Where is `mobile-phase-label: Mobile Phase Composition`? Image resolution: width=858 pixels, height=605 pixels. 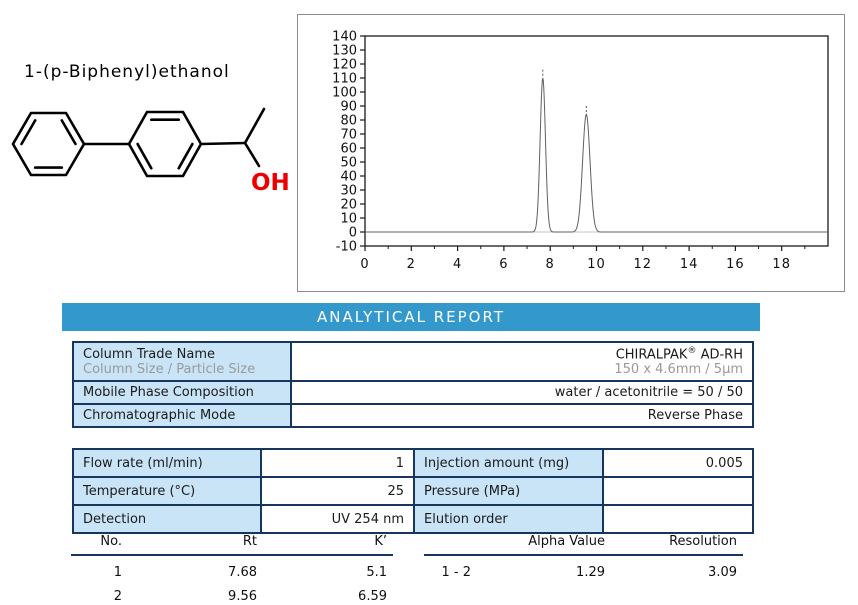
mobile-phase-label: Mobile Phase Composition is located at coordinates (182, 393).